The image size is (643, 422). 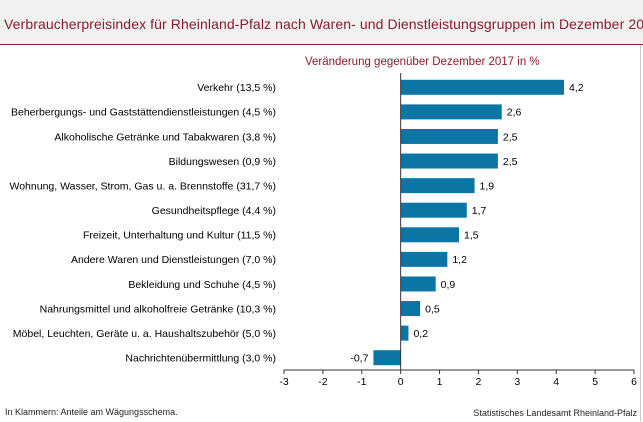 I want to click on category-label: Bekleidung und Schuhe (4,5 %), so click(x=202, y=285).